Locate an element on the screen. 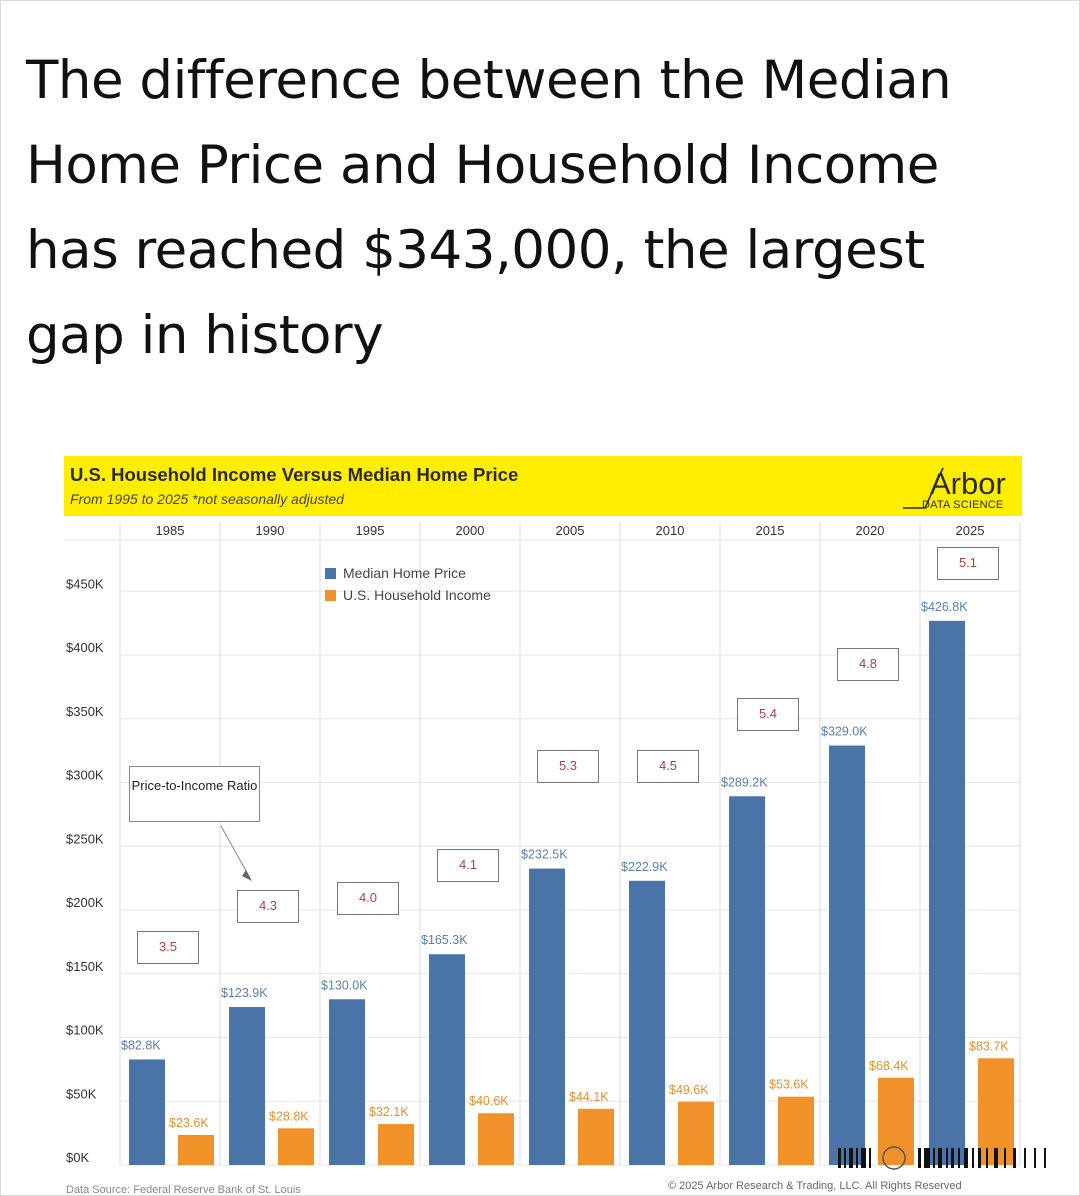  chart-title-banner is located at coordinates (543, 486).